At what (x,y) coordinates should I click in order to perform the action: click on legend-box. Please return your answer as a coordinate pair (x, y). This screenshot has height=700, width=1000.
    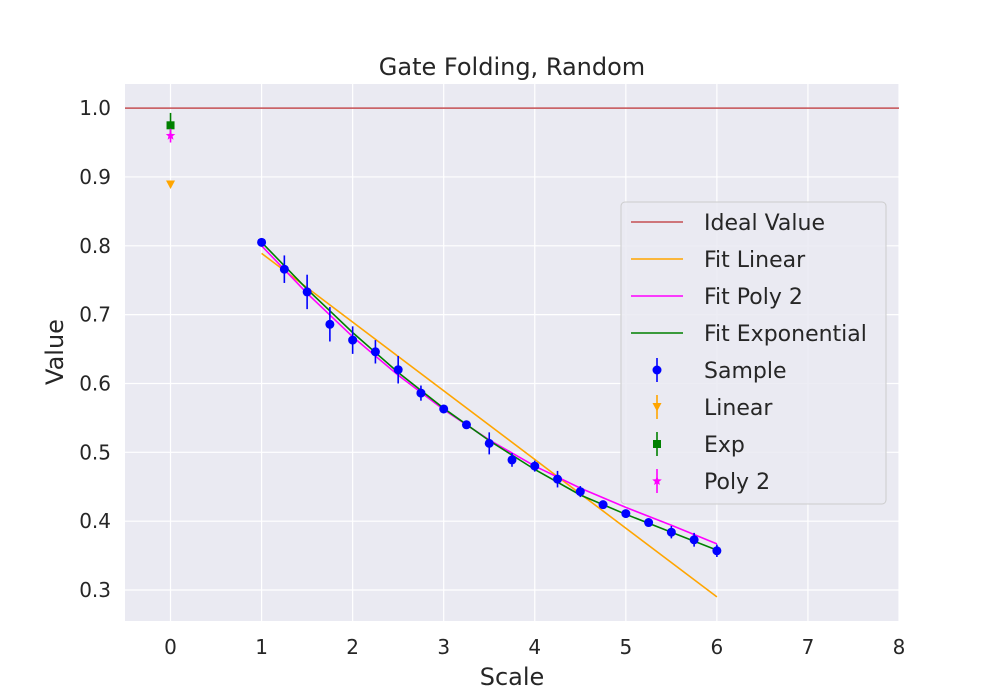
    Looking at the image, I should click on (753, 353).